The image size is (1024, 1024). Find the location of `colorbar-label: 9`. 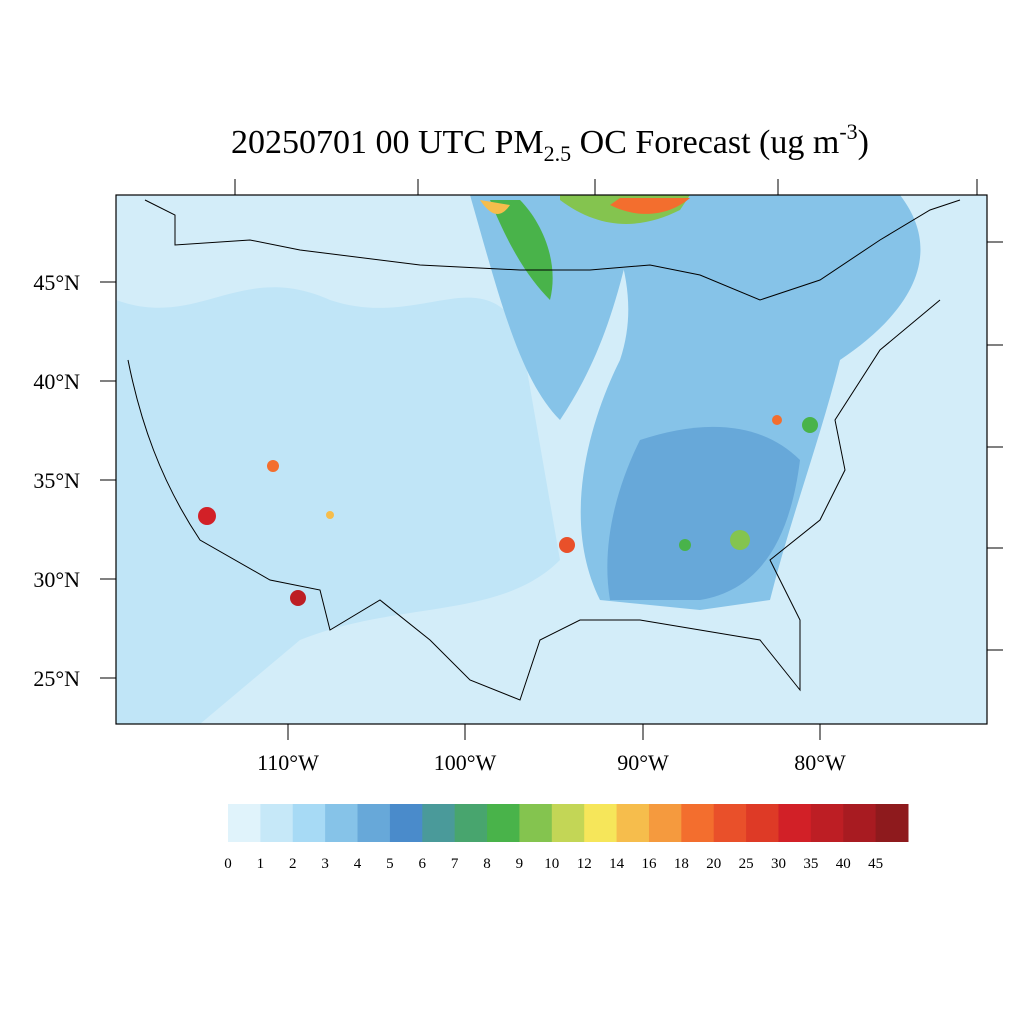

colorbar-label: 9 is located at coordinates (520, 864).